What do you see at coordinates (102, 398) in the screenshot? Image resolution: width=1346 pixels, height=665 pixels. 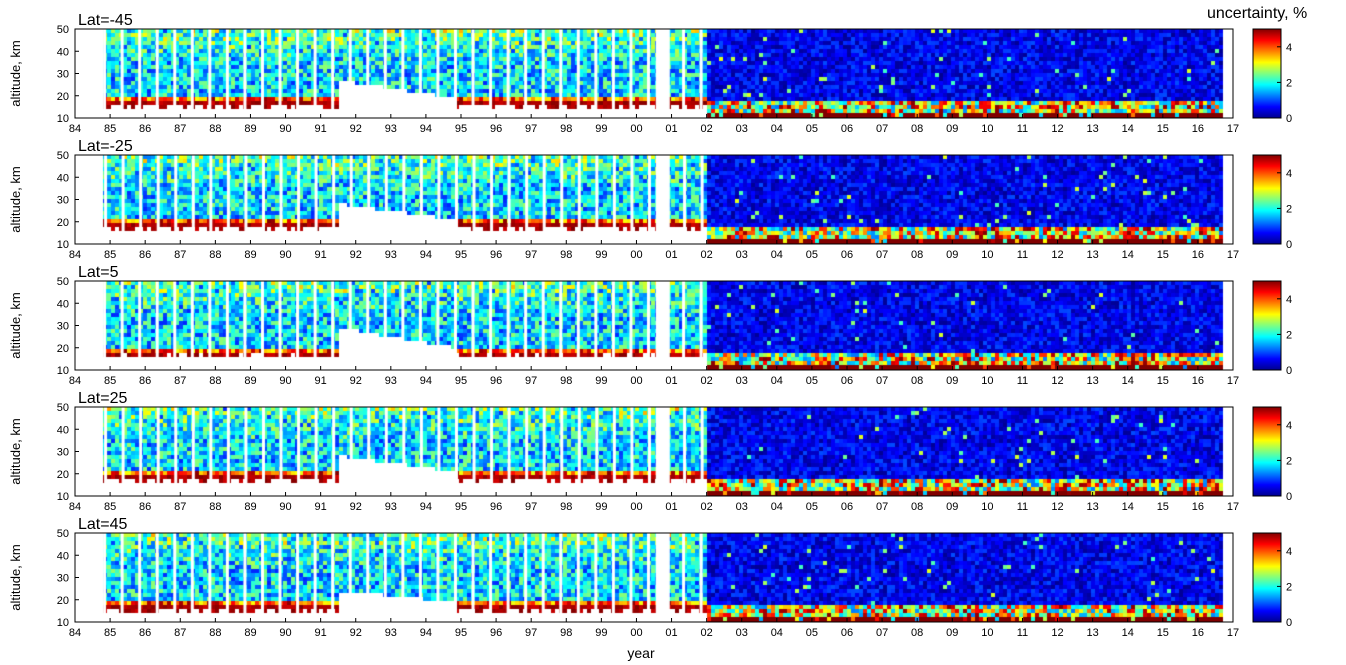 I see `panel-title: Lat=25` at bounding box center [102, 398].